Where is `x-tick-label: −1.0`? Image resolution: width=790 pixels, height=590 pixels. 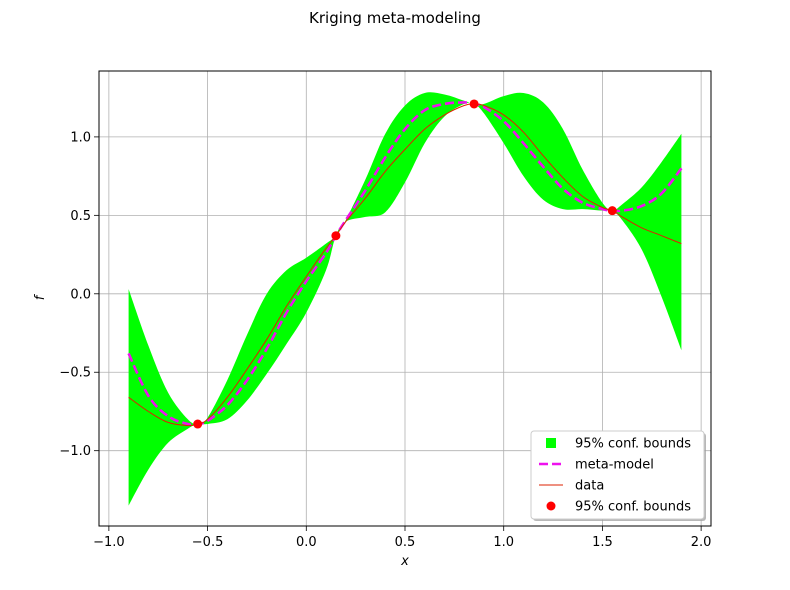
x-tick-label: −1.0 is located at coordinates (109, 542).